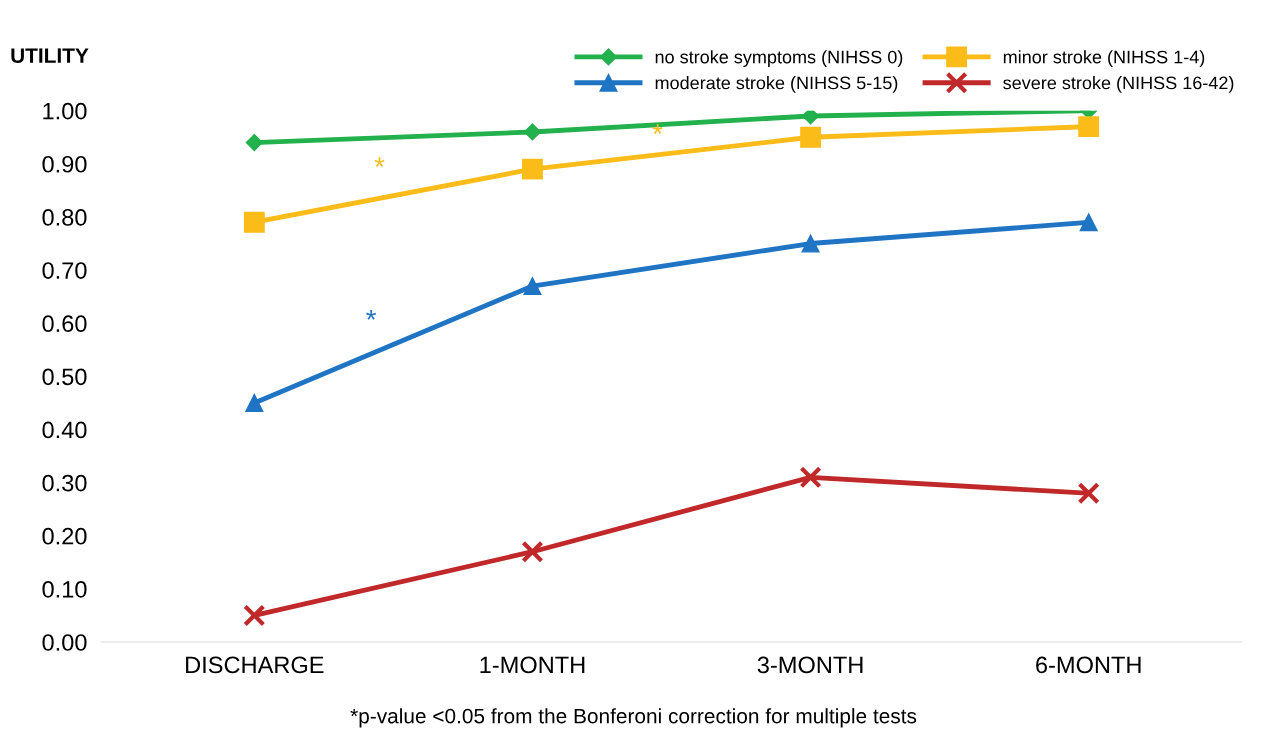 This screenshot has width=1267, height=738. What do you see at coordinates (64, 483) in the screenshot?
I see `y-tick-label: 0.30` at bounding box center [64, 483].